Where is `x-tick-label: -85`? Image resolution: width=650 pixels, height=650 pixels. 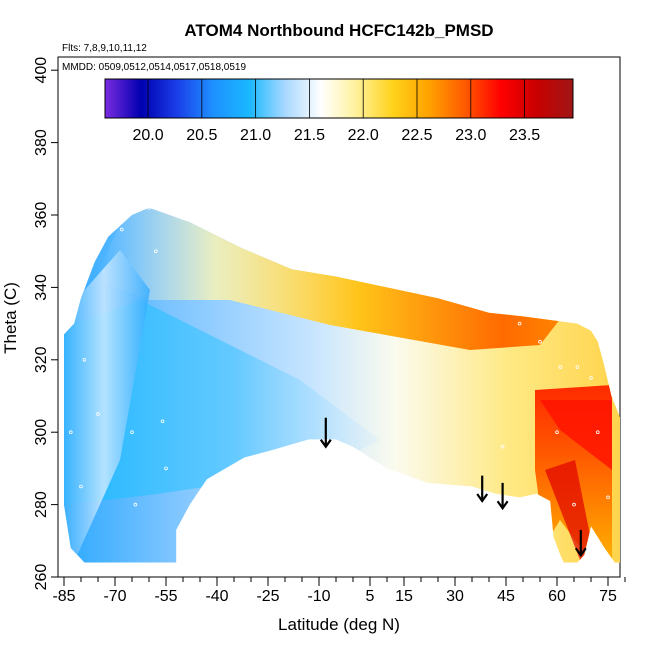
x-tick-label: -85 is located at coordinates (63, 596).